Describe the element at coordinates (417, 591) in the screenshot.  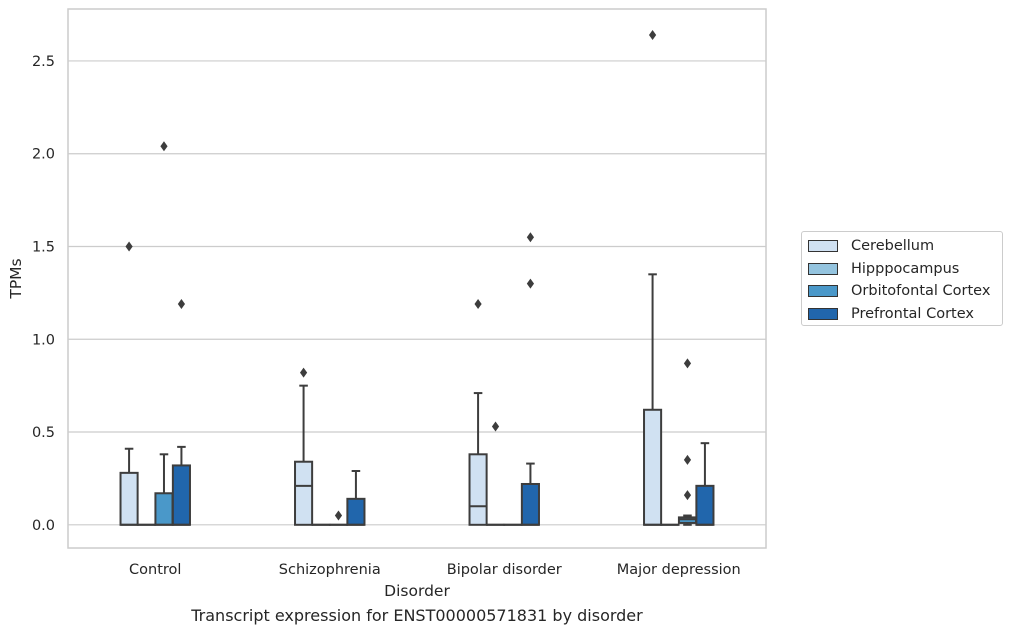
I see `x-axis-label: Disorder` at that location.